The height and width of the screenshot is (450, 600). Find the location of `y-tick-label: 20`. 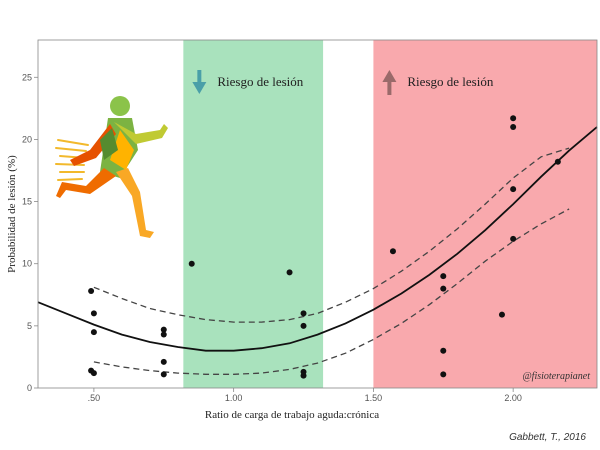

y-tick-label: 20 is located at coordinates (27, 139).